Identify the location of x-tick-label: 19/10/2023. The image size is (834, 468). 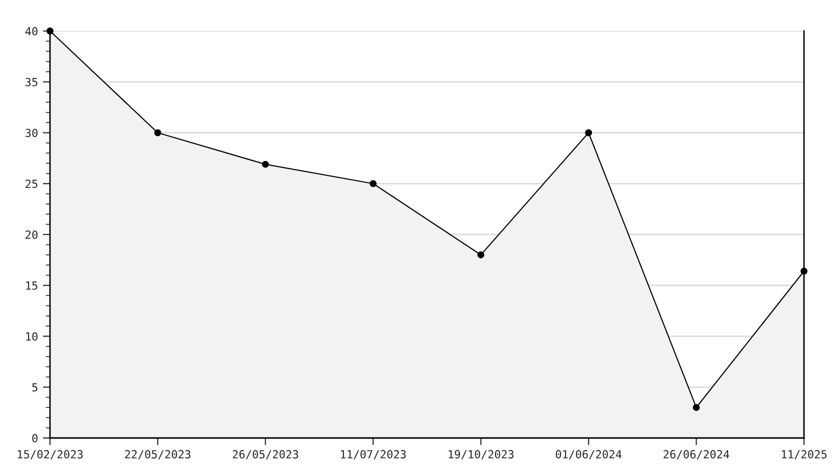
(481, 455).